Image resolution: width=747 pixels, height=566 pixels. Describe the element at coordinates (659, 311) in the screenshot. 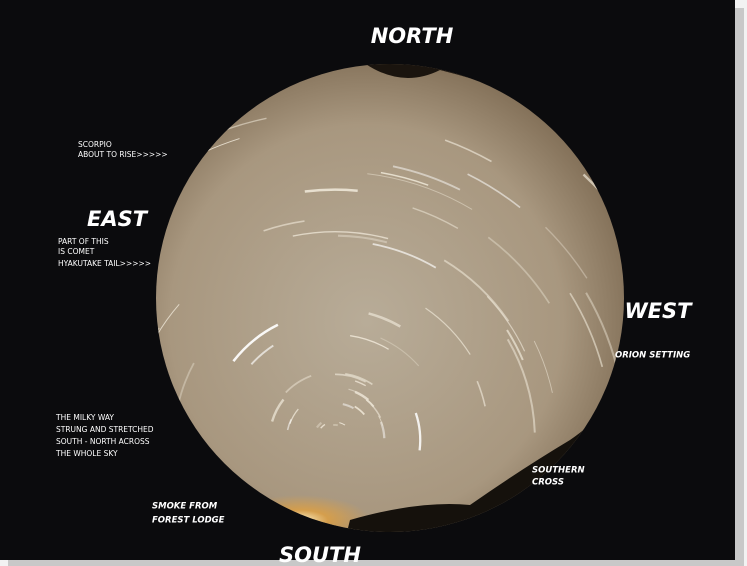

I see `west-label: WEST` at that location.